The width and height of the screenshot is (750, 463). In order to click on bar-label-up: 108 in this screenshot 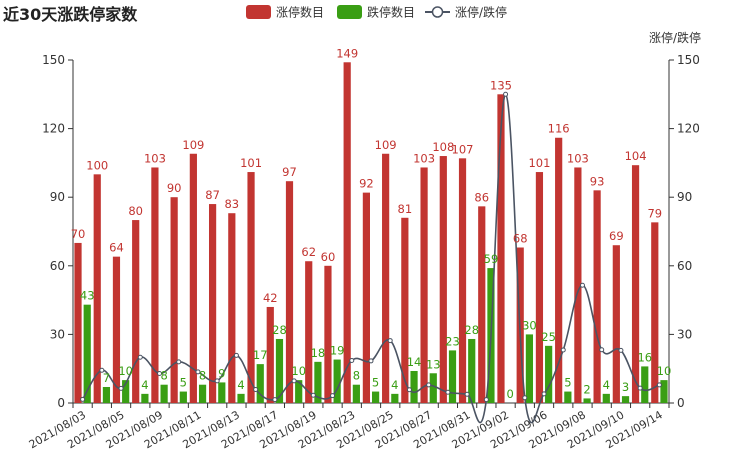, I will do `click(443, 147)`.